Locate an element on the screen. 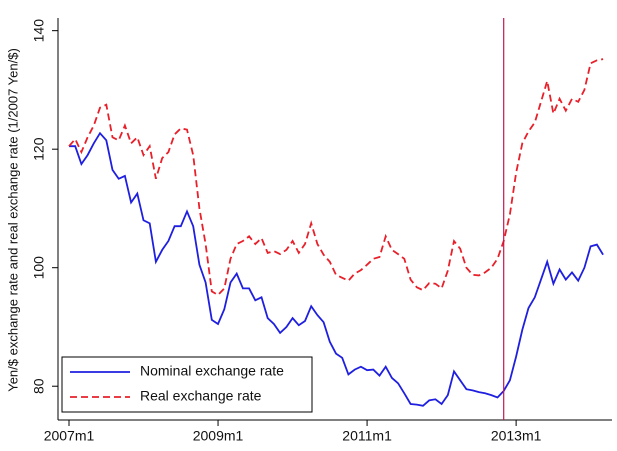 This screenshot has height=451, width=617. x-tick-label: 2011m1 is located at coordinates (367, 436).